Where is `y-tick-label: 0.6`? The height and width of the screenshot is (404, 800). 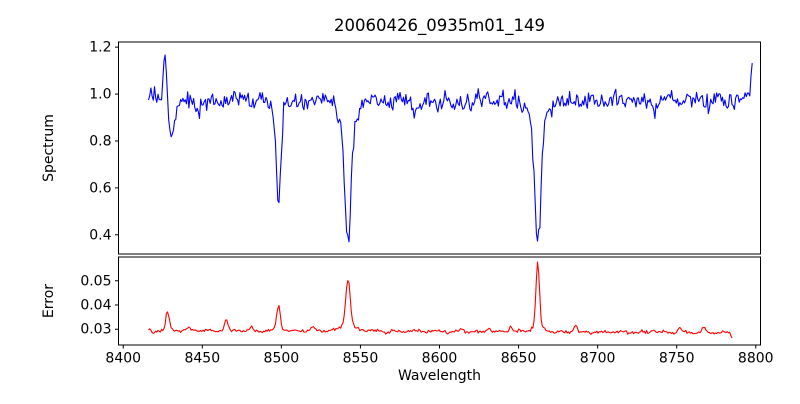 y-tick-label: 0.6 is located at coordinates (100, 188).